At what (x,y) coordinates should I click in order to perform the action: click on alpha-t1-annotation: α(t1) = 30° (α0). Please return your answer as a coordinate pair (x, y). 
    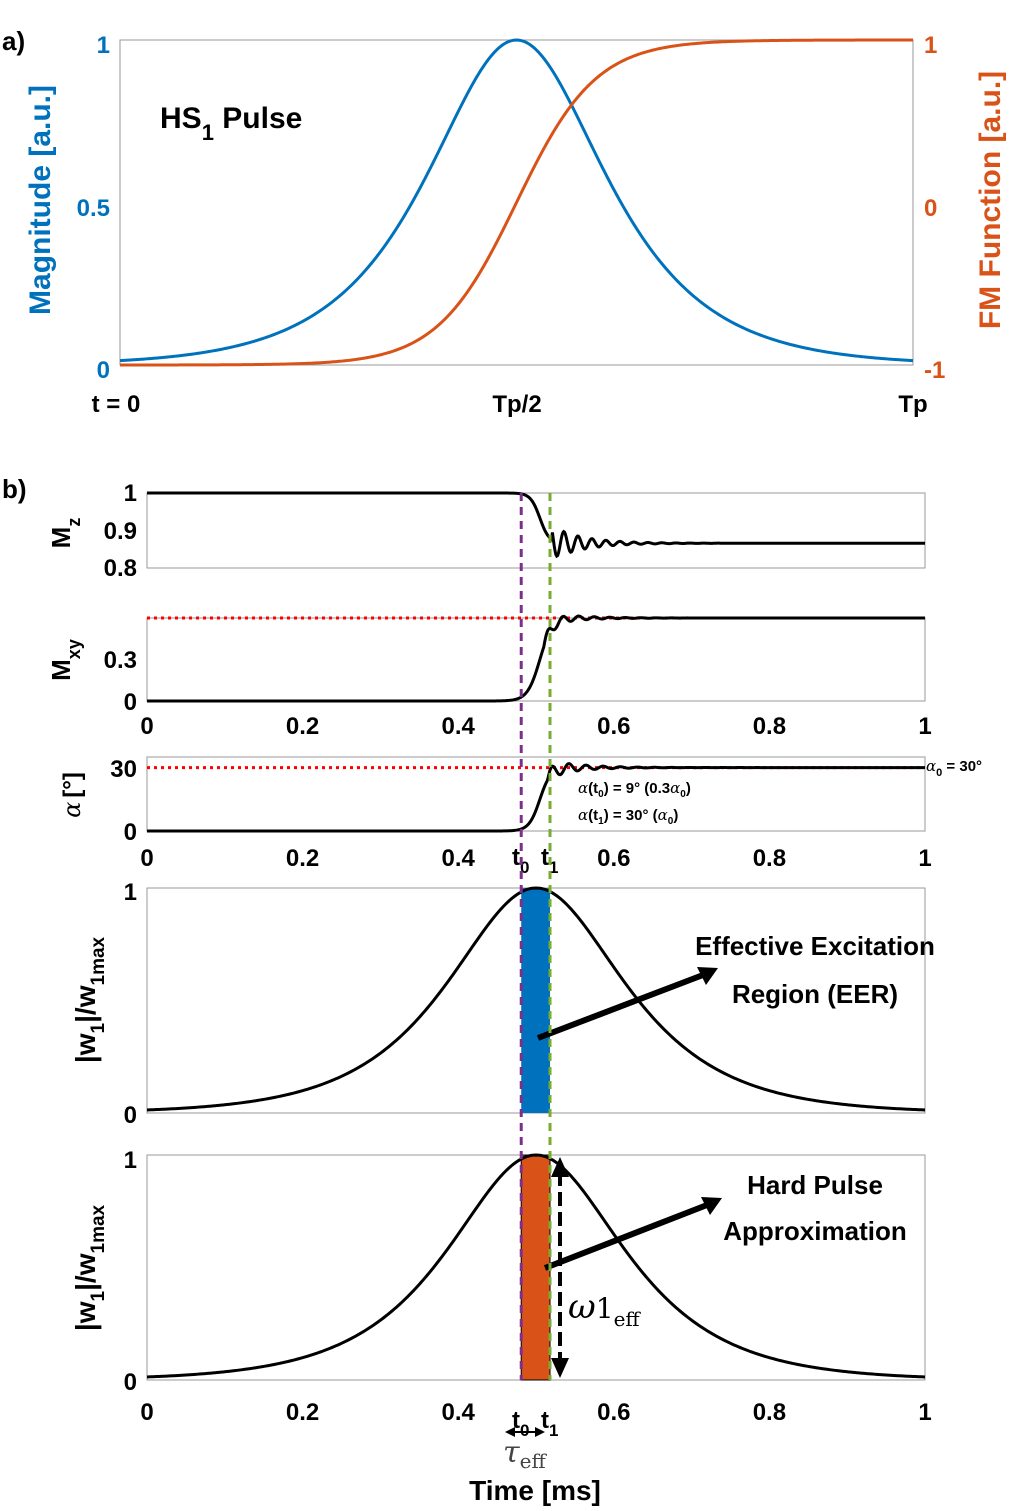
    Looking at the image, I should click on (628, 816).